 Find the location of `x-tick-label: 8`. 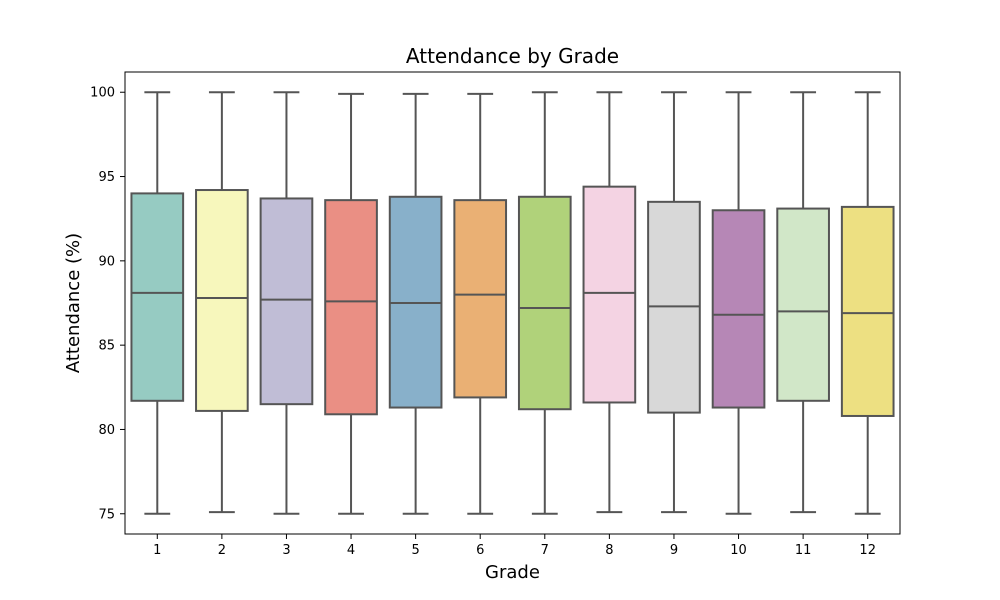

x-tick-label: 8 is located at coordinates (609, 550).